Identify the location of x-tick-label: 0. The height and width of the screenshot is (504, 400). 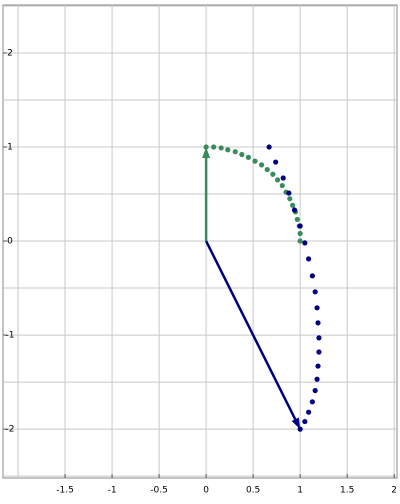
(206, 491).